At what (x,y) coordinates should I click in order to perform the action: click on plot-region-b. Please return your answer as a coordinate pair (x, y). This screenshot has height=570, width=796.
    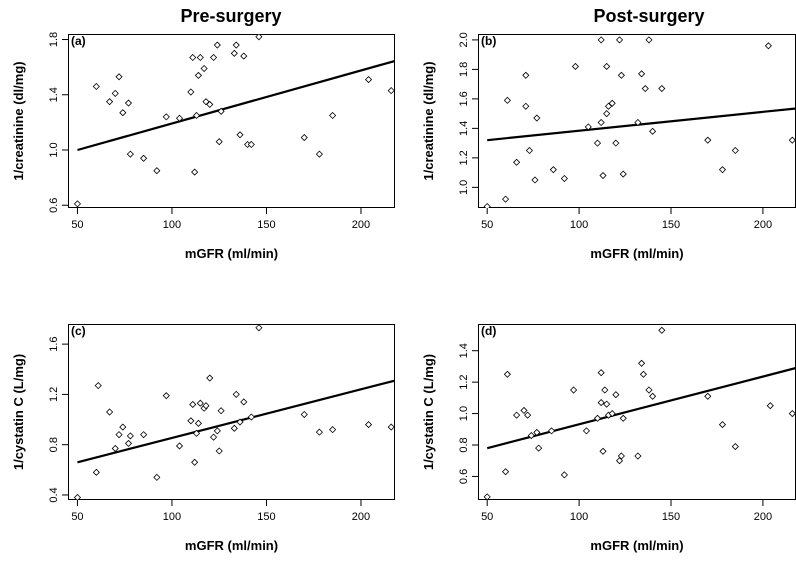
    Looking at the image, I should click on (639, 122).